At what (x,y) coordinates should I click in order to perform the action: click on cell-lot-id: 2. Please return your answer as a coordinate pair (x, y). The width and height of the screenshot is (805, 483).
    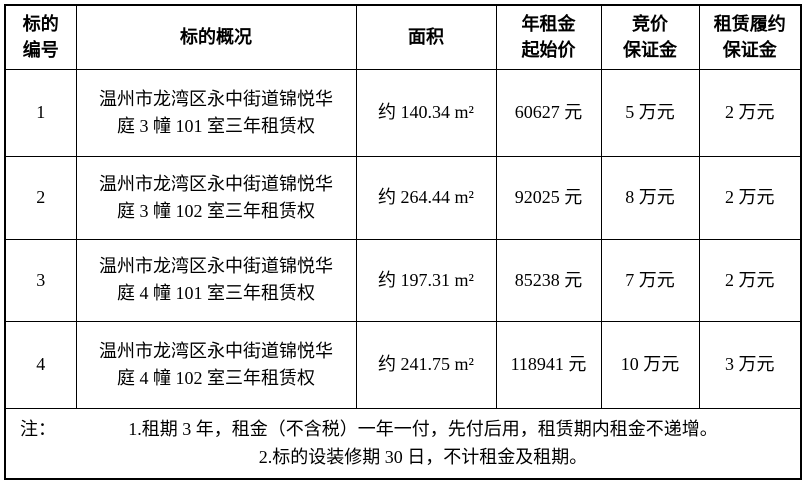
    Looking at the image, I should click on (40, 197).